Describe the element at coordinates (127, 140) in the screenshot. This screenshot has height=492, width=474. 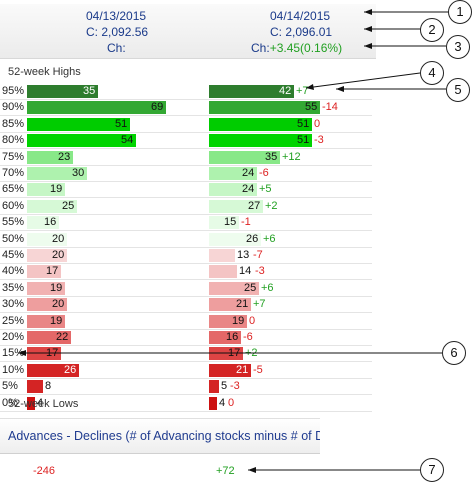
I see `bar-value-left: 54` at that location.